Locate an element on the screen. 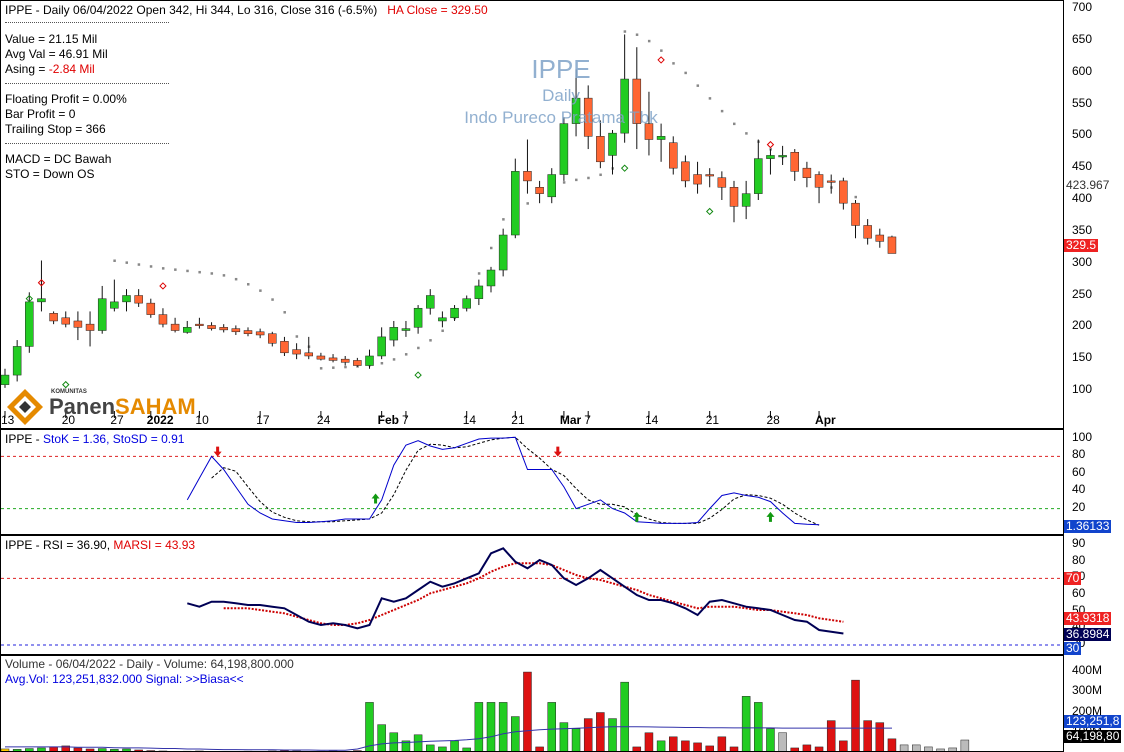  asing-value: -2.84 Mil is located at coordinates (71, 69).